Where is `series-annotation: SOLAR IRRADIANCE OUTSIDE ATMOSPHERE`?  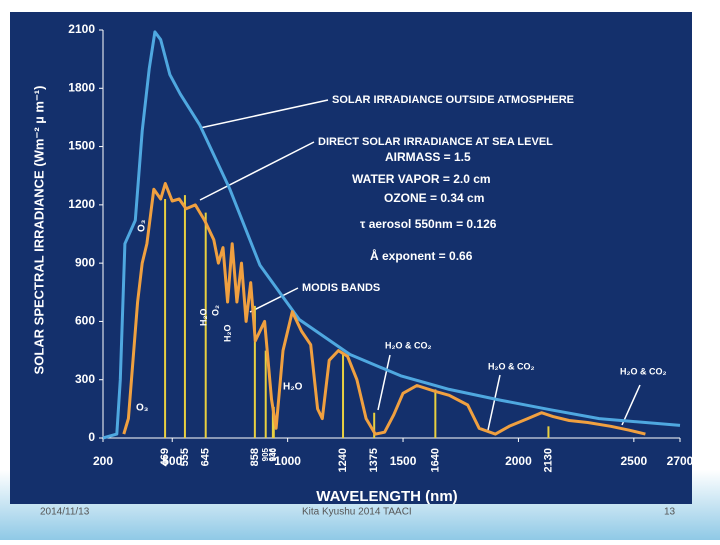
series-annotation: SOLAR IRRADIANCE OUTSIDE ATMOSPHERE is located at coordinates (453, 100).